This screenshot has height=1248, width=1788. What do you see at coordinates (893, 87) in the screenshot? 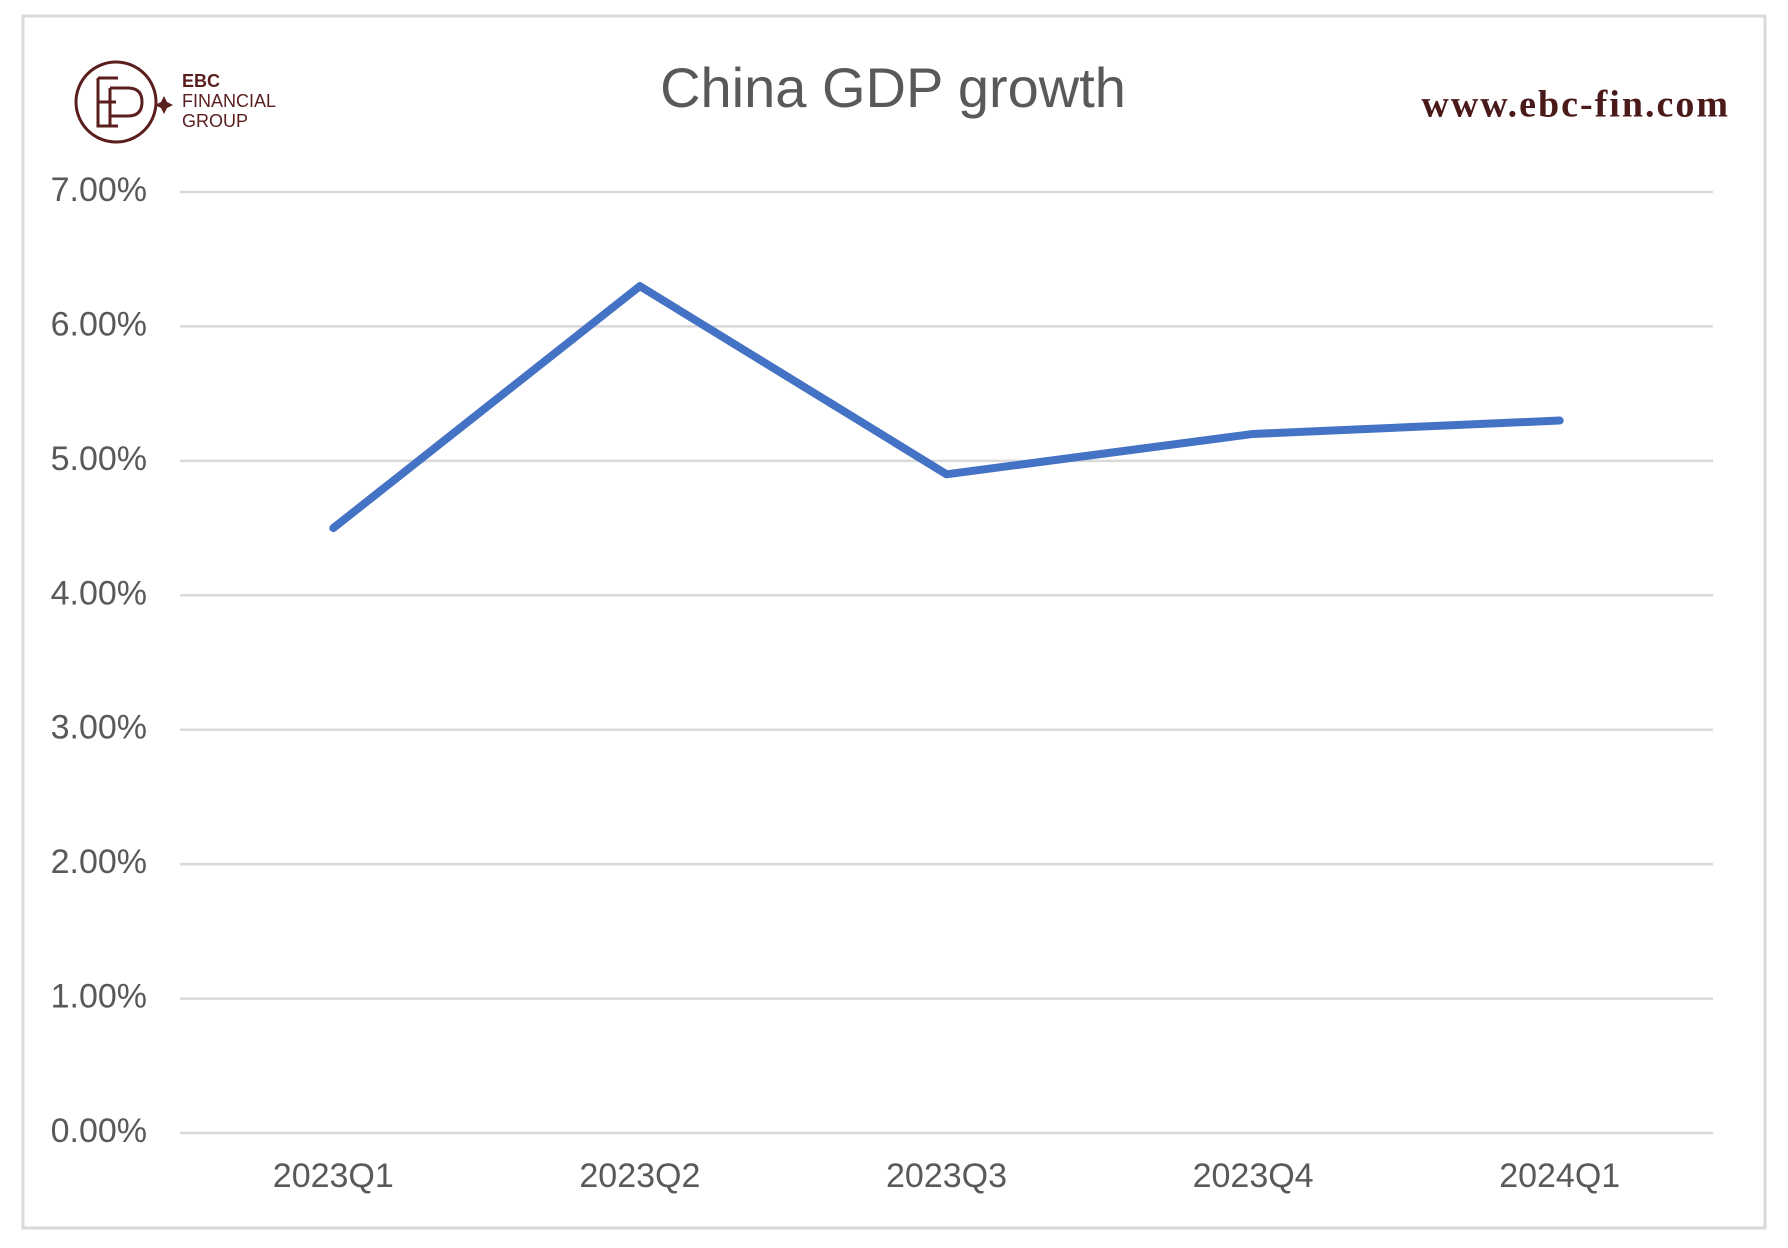
I see `chart-title: China GDP growth` at bounding box center [893, 87].